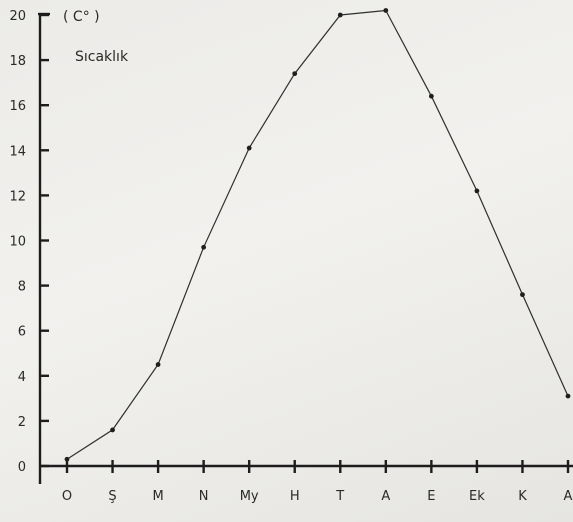 This screenshot has width=573, height=522. I want to click on chart-title: Sıcaklık, so click(102, 57).